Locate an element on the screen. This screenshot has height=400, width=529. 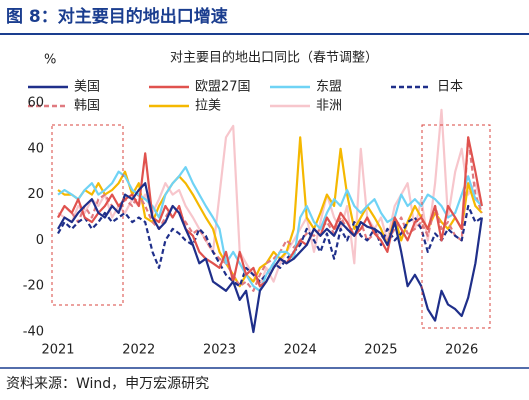
x-tick-label: 2025 is located at coordinates (380, 350).